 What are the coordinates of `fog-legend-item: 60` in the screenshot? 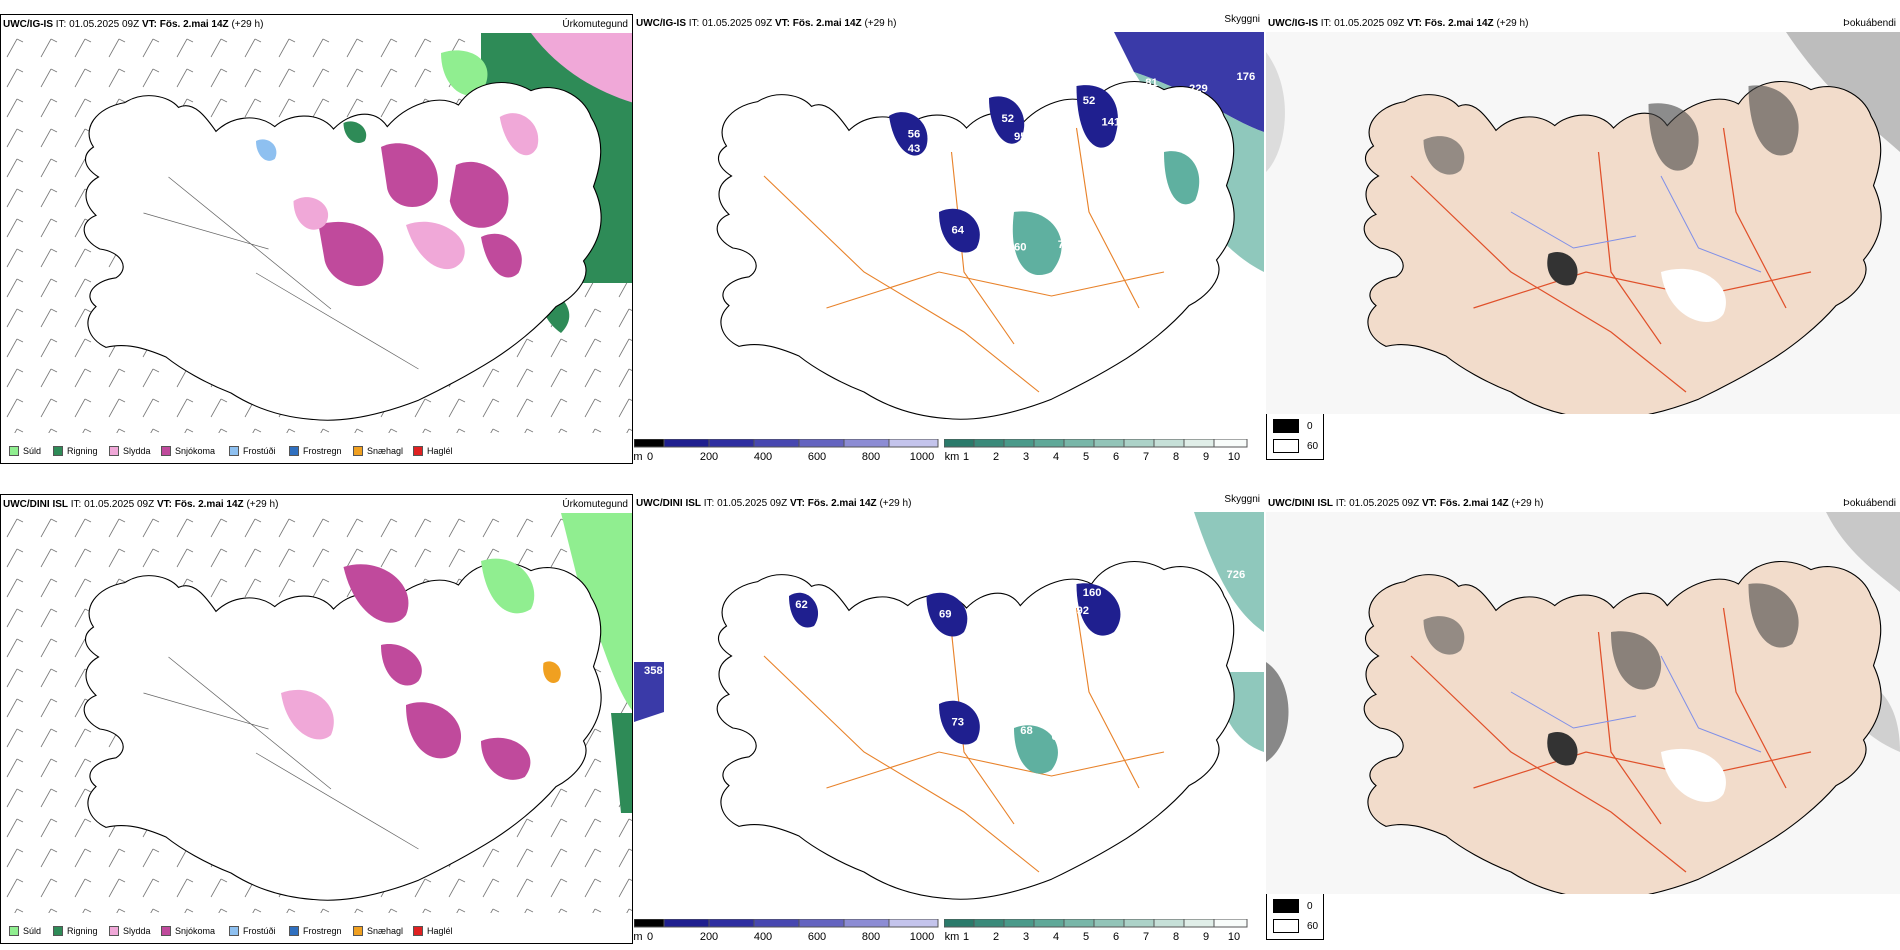 It's located at (1295, 926).